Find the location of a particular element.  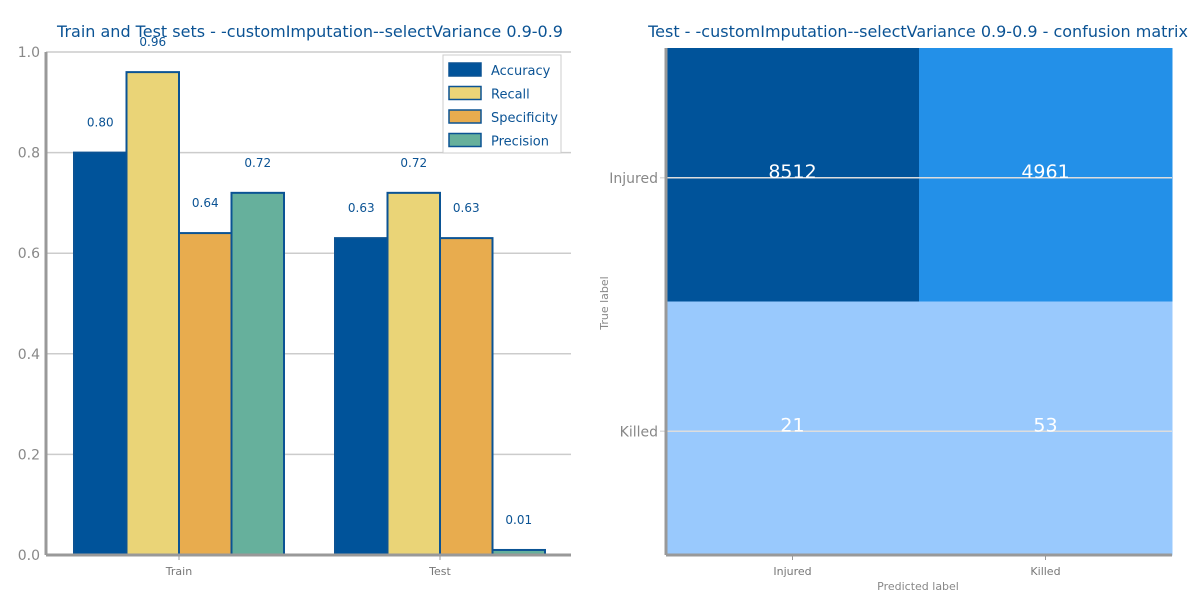

bar-specificity-train is located at coordinates (205, 394).